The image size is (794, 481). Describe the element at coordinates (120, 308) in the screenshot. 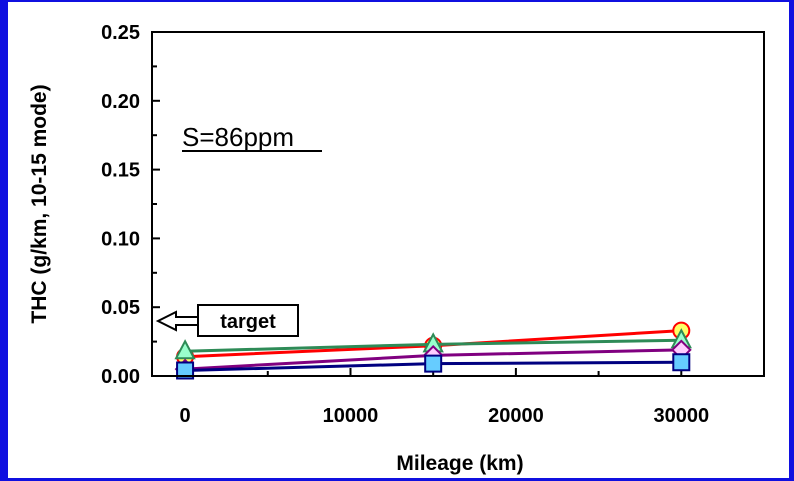

I see `y-tick-label: 0.05` at that location.